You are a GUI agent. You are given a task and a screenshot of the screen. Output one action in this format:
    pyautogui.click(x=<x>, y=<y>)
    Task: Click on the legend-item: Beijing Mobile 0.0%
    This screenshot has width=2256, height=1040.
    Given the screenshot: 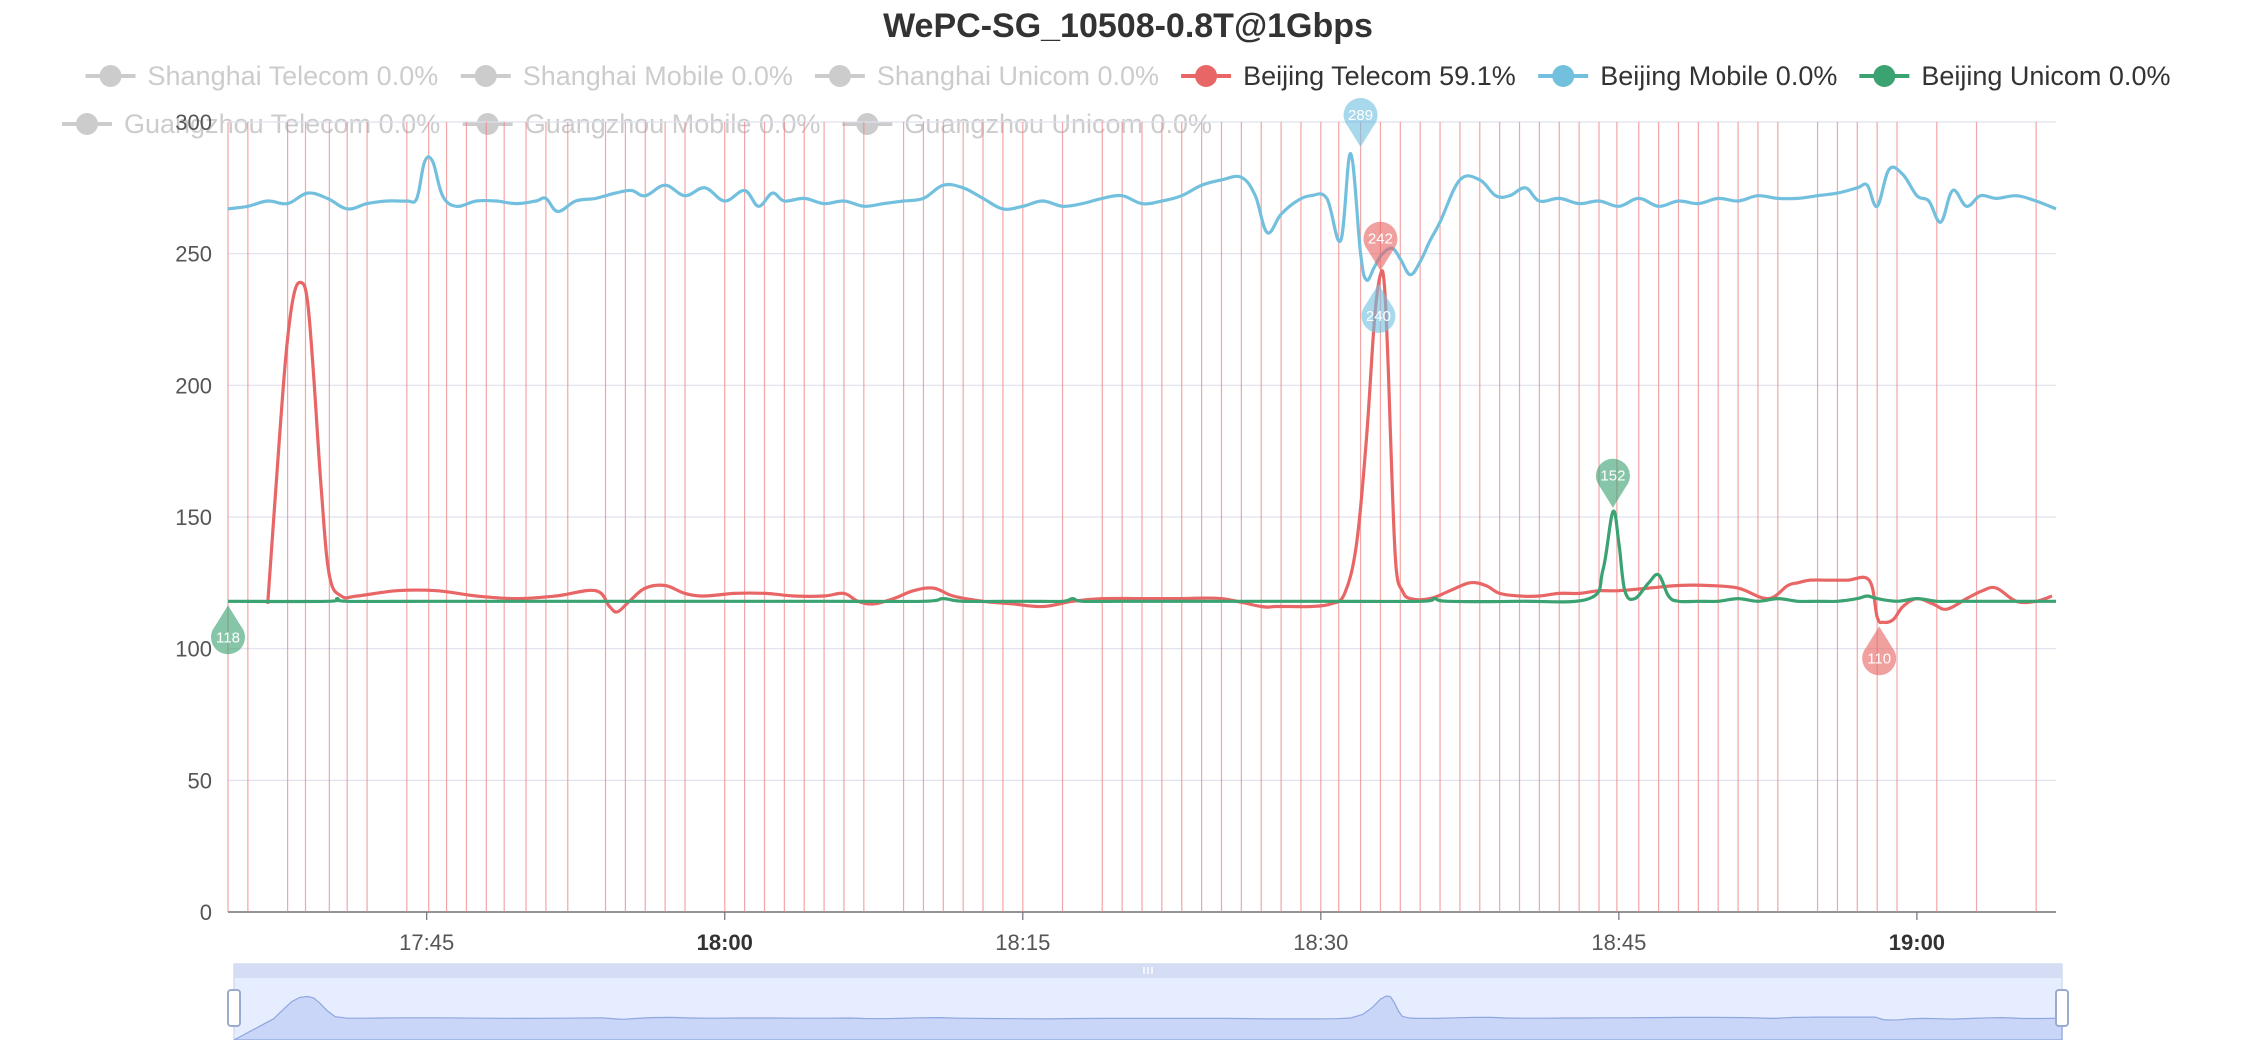 What is the action you would take?
    pyautogui.click(x=1687, y=76)
    